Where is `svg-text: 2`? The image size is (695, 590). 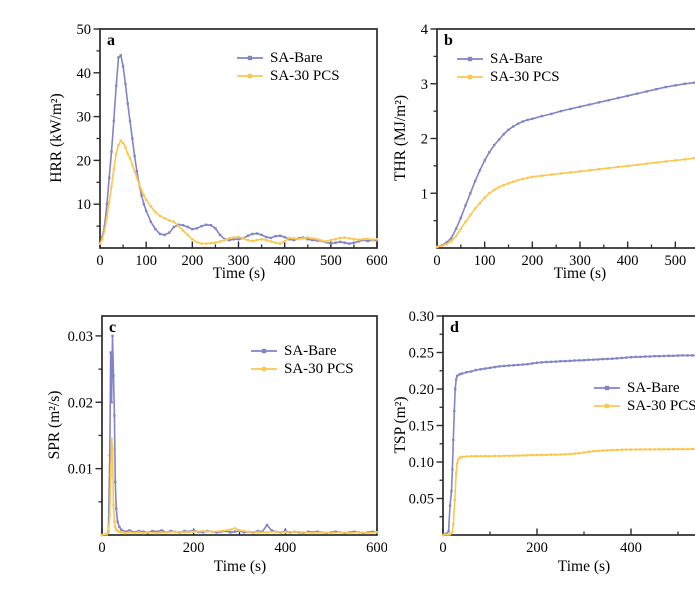
svg-text: 2 is located at coordinates (424, 140).